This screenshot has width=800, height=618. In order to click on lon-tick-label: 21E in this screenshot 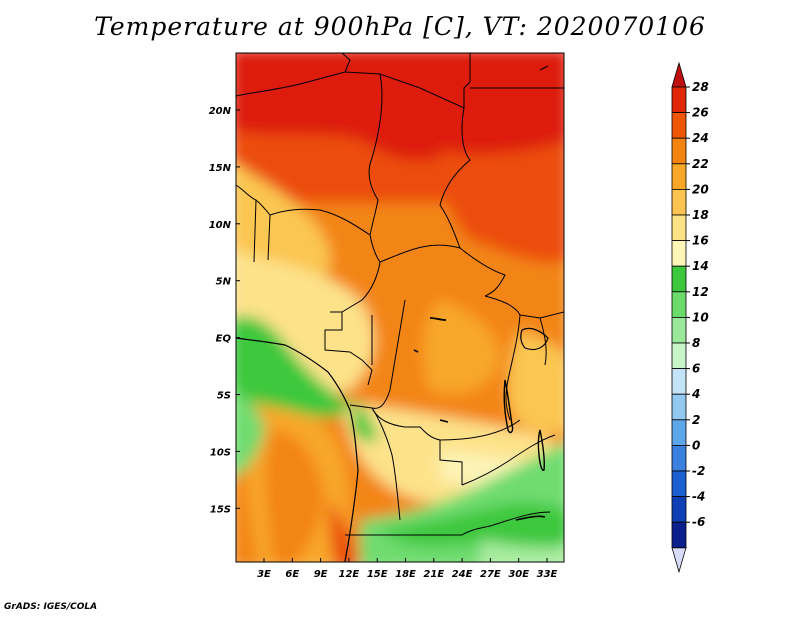, I will do `click(433, 574)`.